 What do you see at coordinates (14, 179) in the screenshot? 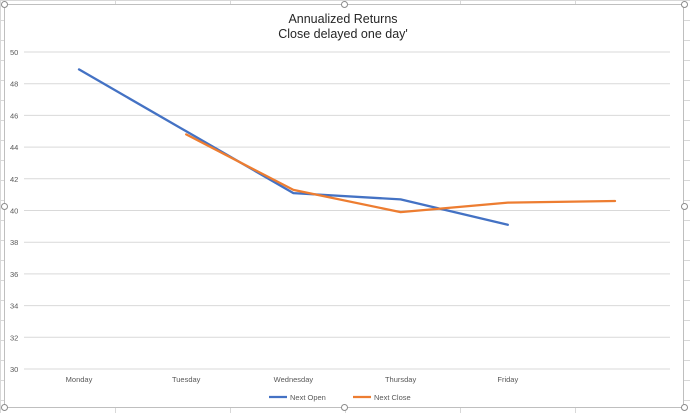
I see `y-tick-label: 42` at bounding box center [14, 179].